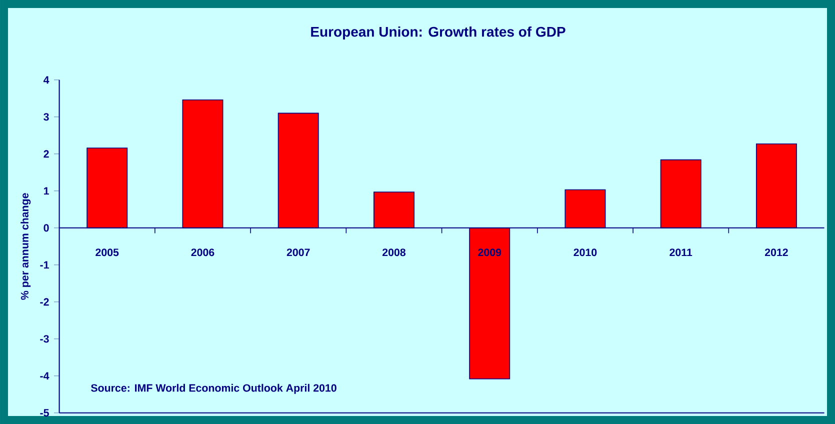 The height and width of the screenshot is (424, 835). I want to click on y-tick-label: 2, so click(46, 154).